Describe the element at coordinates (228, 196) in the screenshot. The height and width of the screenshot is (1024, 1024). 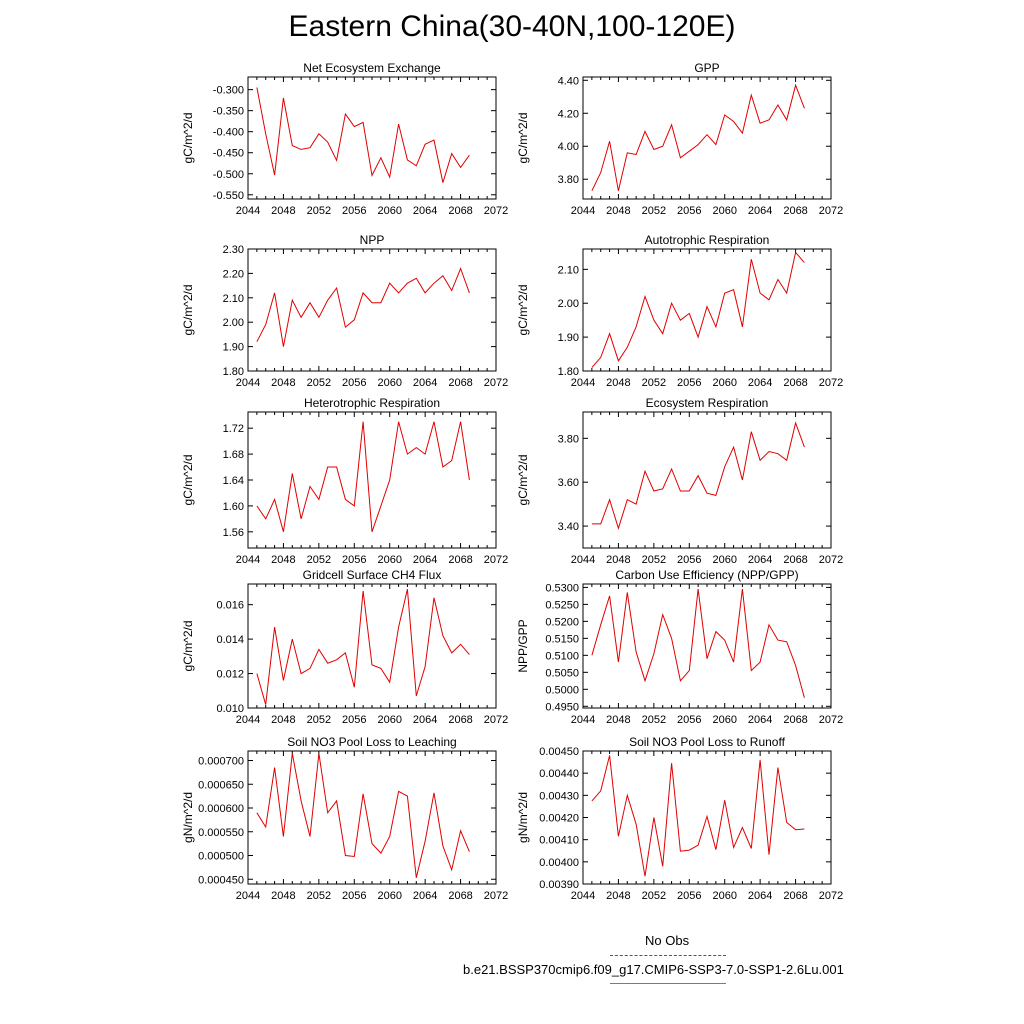
I see `y-tick-label: -0.550` at that location.